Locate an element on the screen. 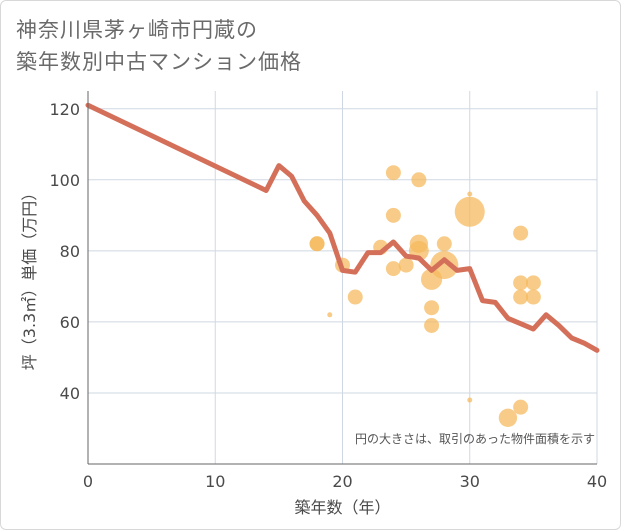  chart-title-line-2: 築年数別中古マンション価格 is located at coordinates (159, 62).